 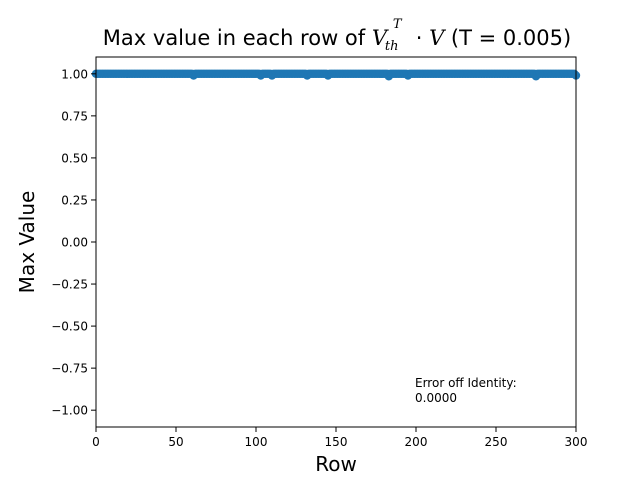 What do you see at coordinates (466, 383) in the screenshot?
I see `annotation-line-1: Error off Identity:` at bounding box center [466, 383].